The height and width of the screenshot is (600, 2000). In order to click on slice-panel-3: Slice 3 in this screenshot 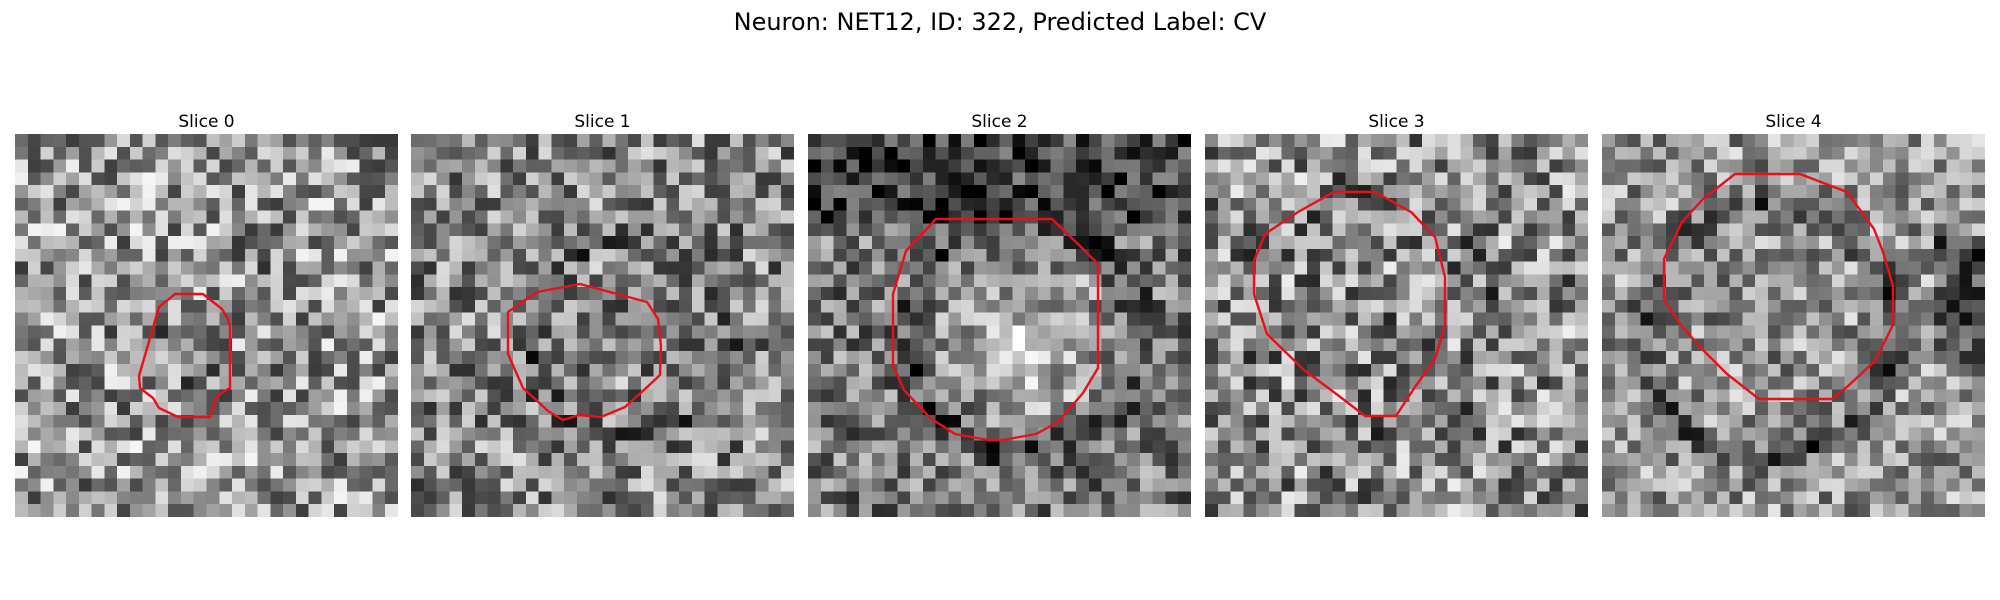, I will do `click(1396, 313)`.